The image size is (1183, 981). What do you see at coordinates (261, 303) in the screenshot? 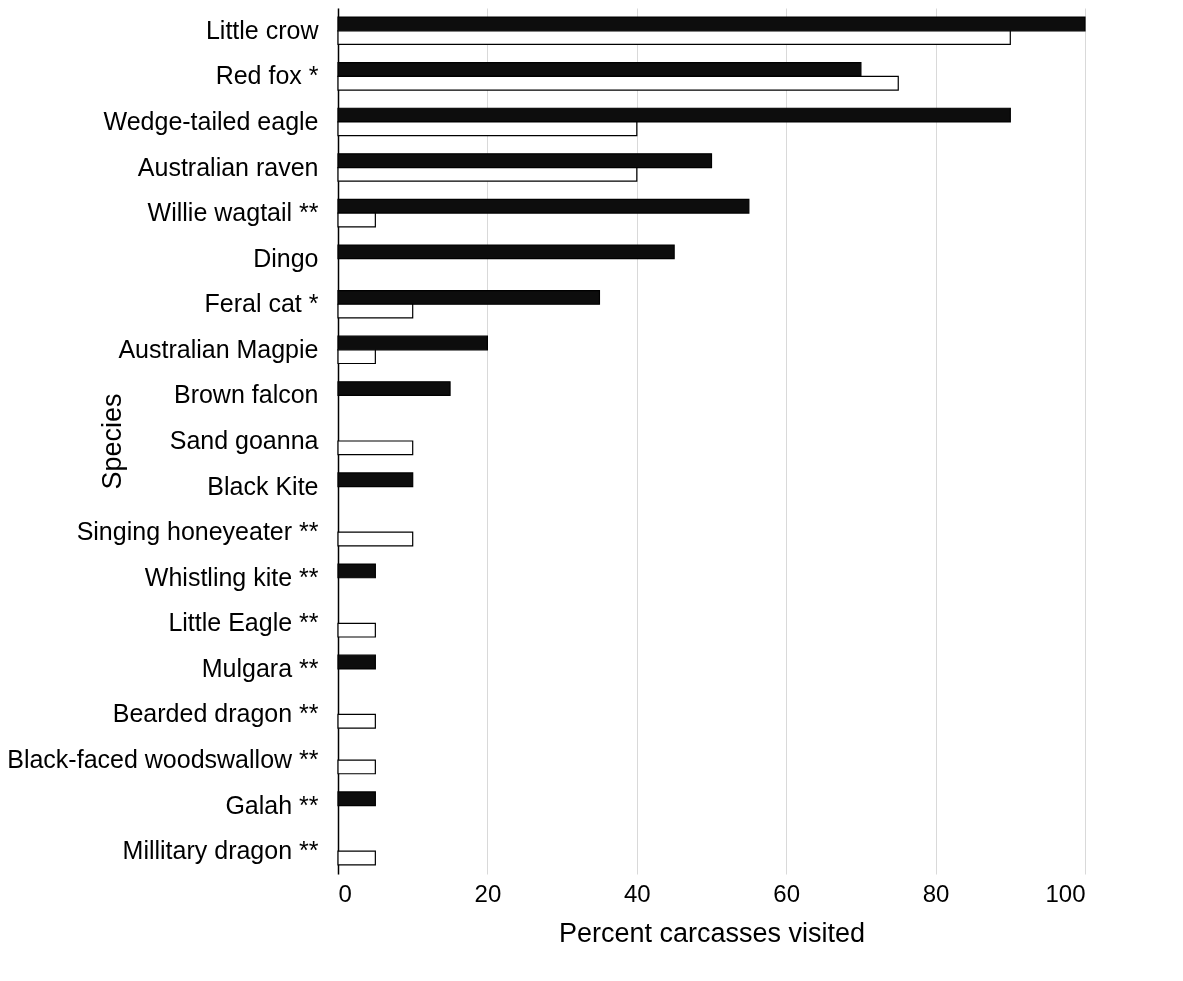
I see `y-tick-label: Feral cat *` at bounding box center [261, 303].